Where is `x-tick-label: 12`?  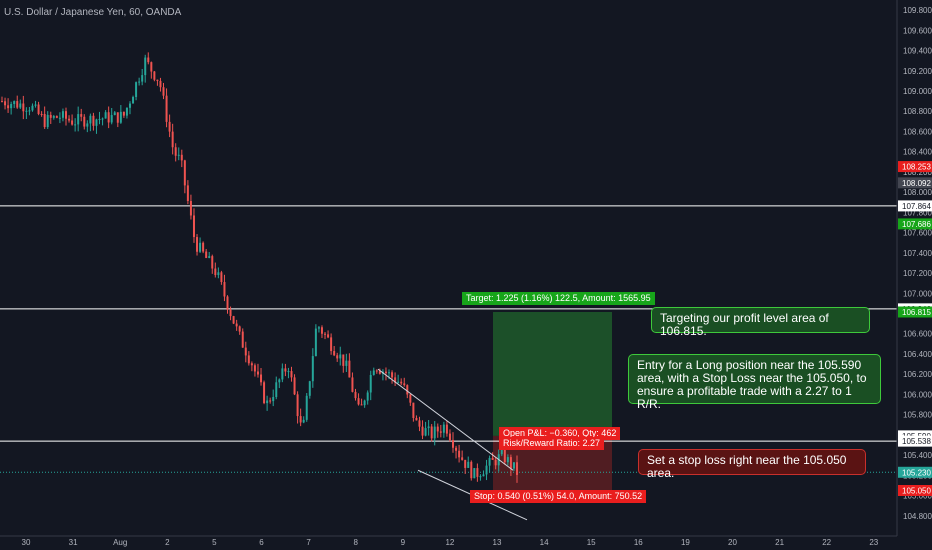
x-tick-label: 12 is located at coordinates (449, 542).